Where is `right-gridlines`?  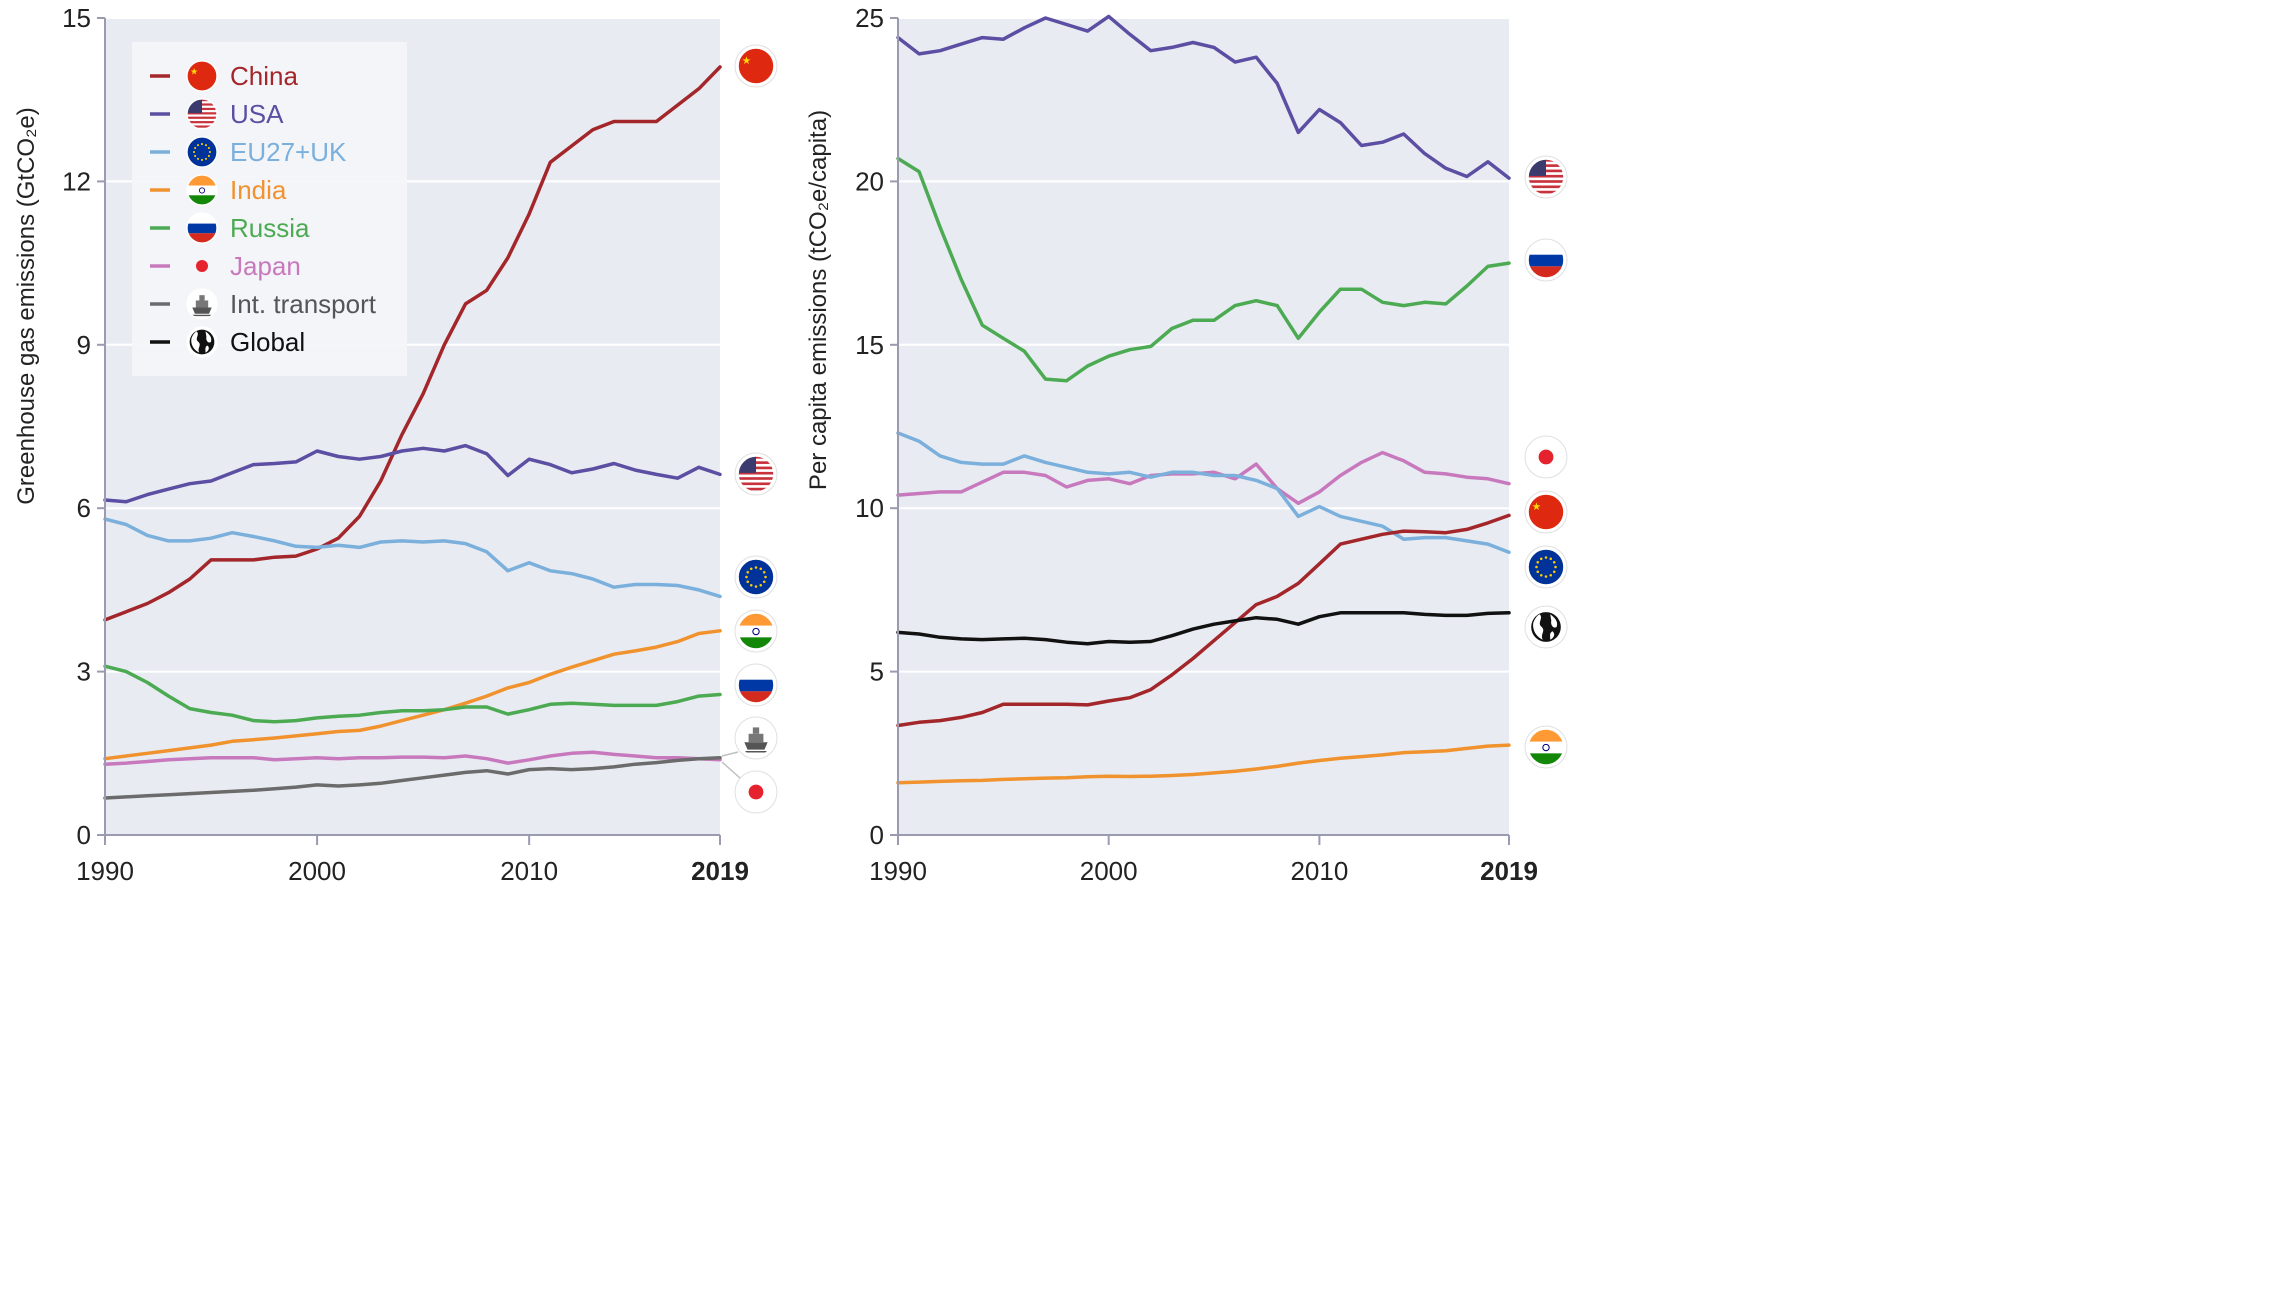 right-gridlines is located at coordinates (1203, 345).